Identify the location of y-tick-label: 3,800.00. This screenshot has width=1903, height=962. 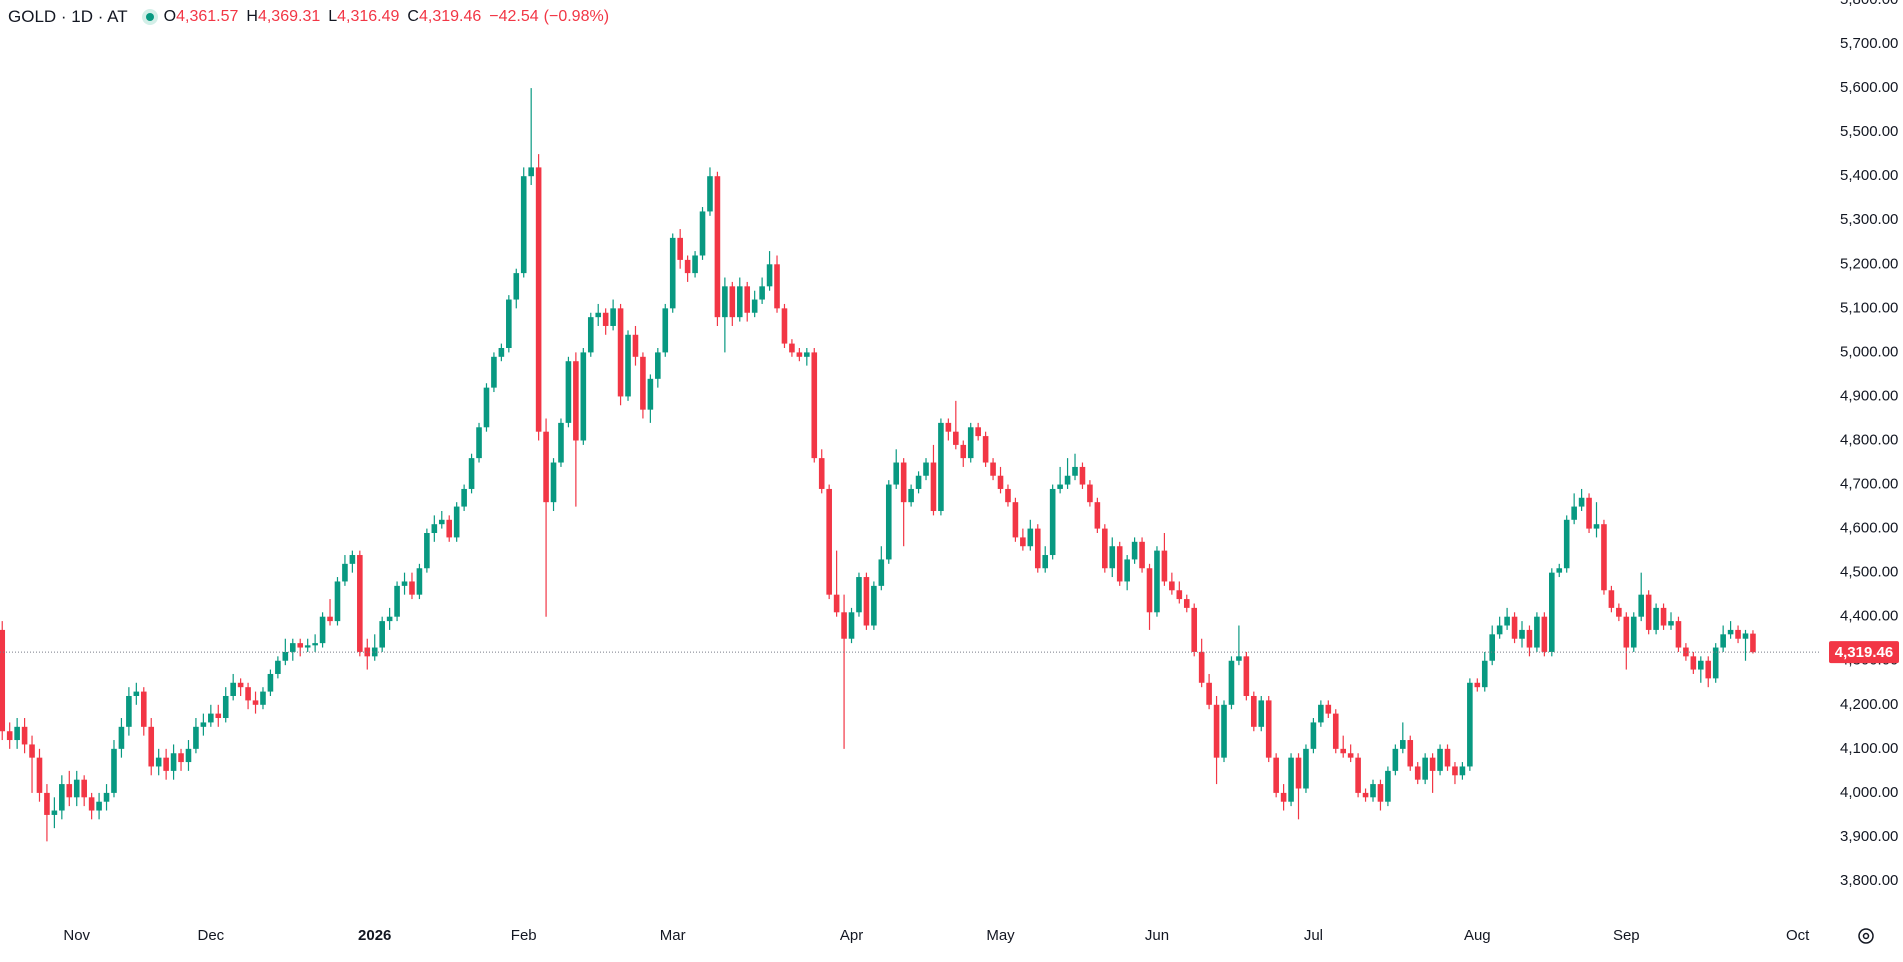
(1869, 880).